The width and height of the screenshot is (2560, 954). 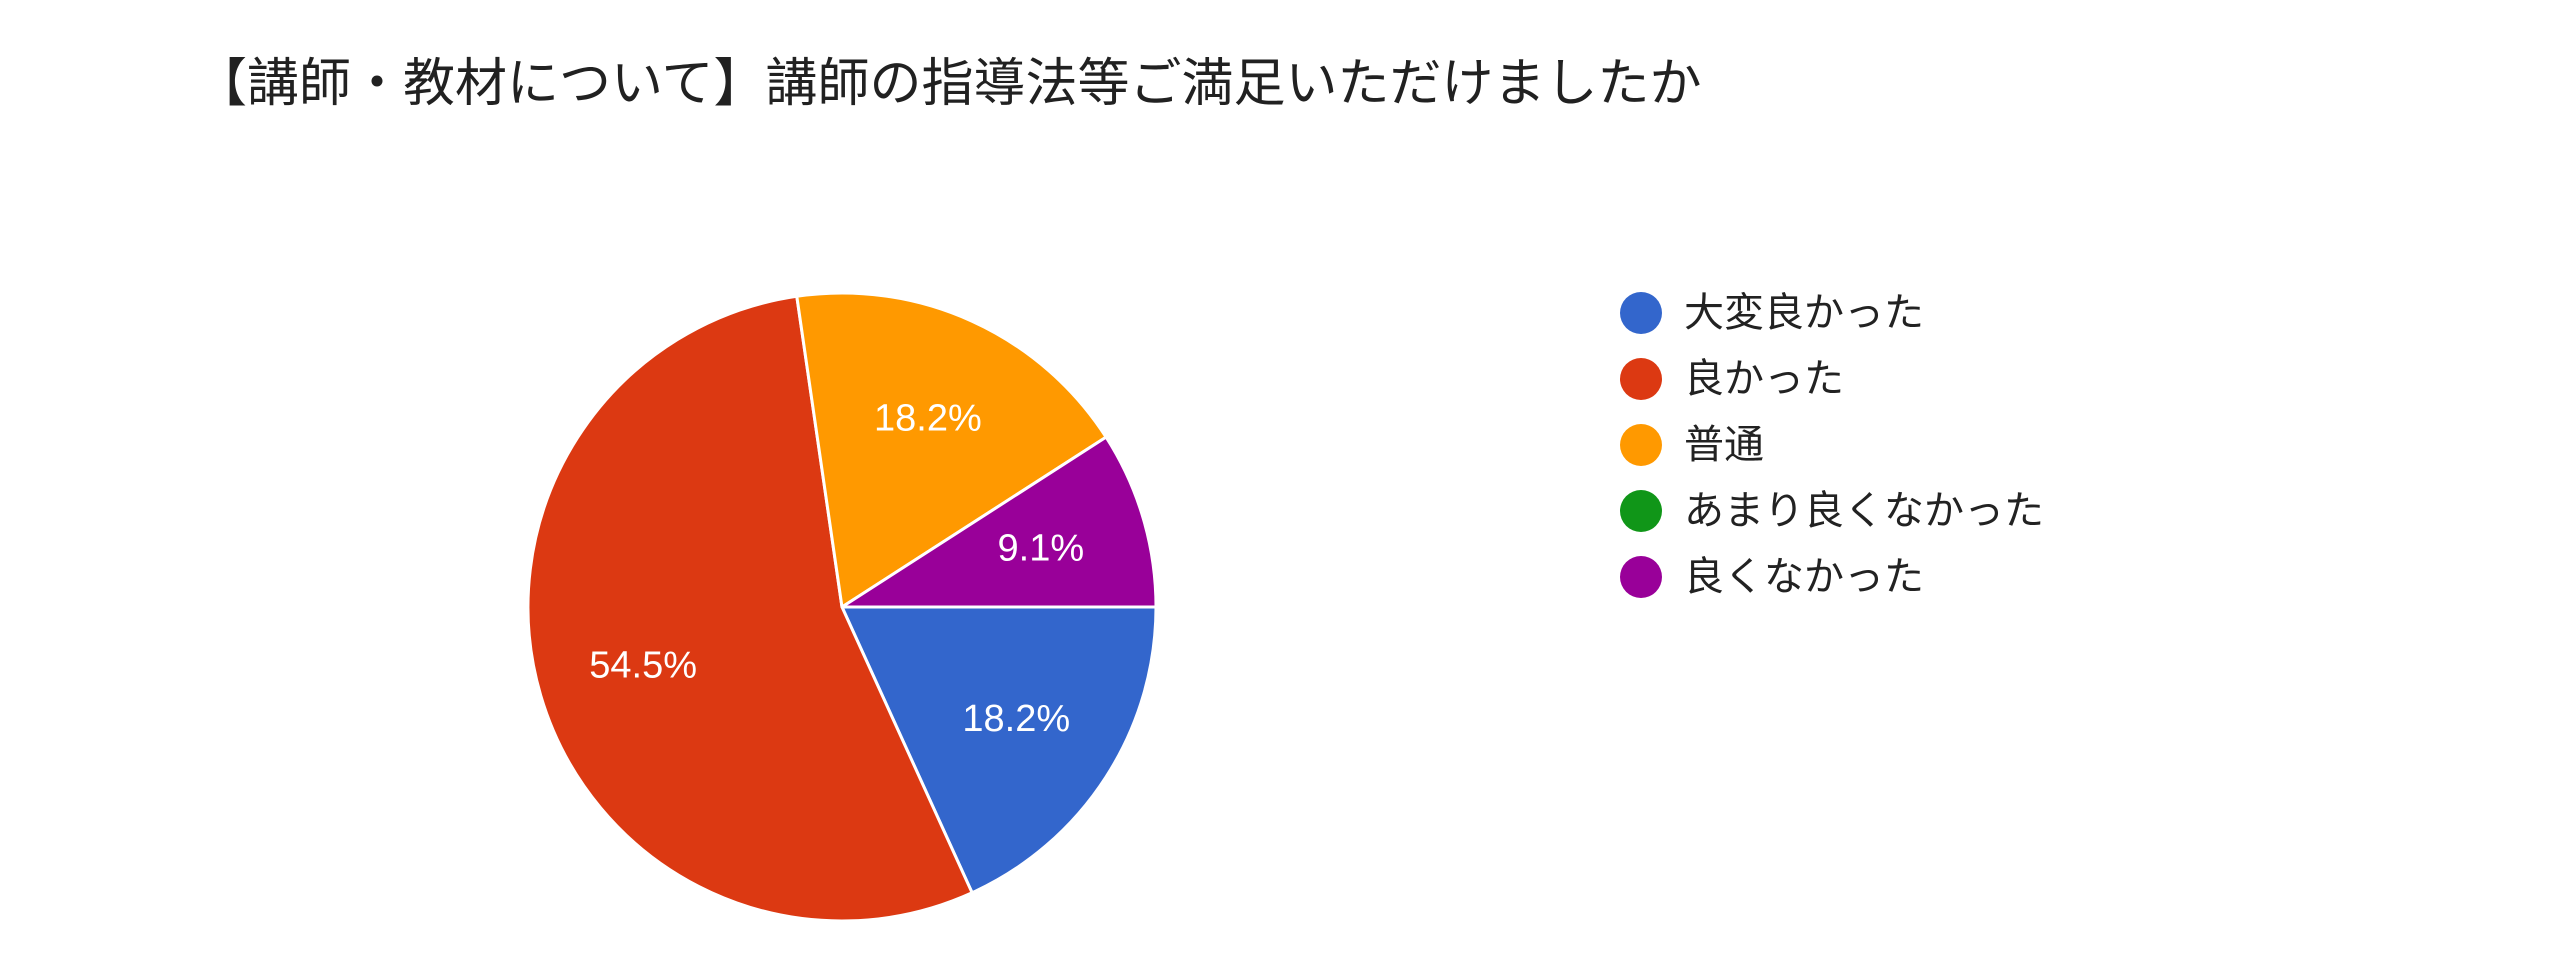 What do you see at coordinates (948, 84) in the screenshot?
I see `chart-title: 【講師・教材について】講師の指導法等ご満足いただけましたか` at bounding box center [948, 84].